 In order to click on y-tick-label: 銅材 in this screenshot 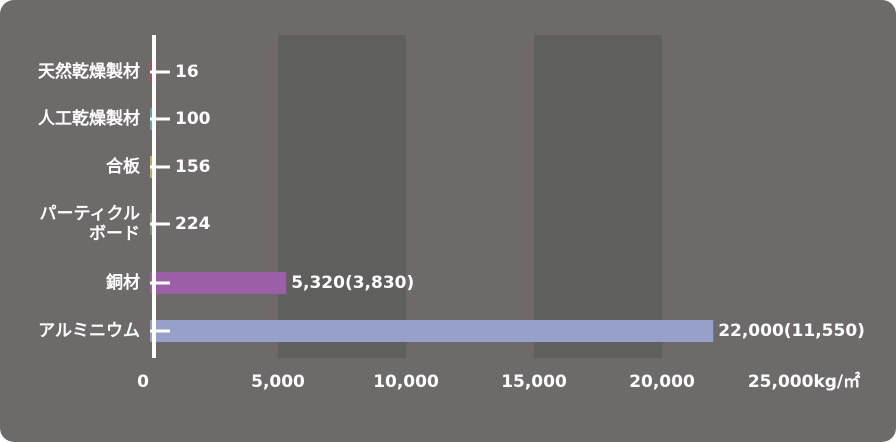, I will do `click(123, 282)`.